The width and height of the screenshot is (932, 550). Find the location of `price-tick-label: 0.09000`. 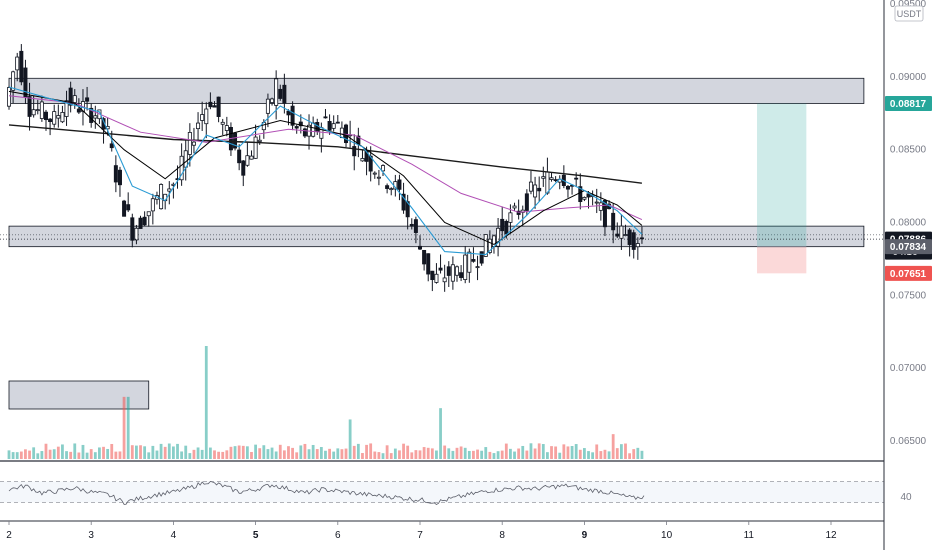

price-tick-label: 0.09000 is located at coordinates (908, 77).